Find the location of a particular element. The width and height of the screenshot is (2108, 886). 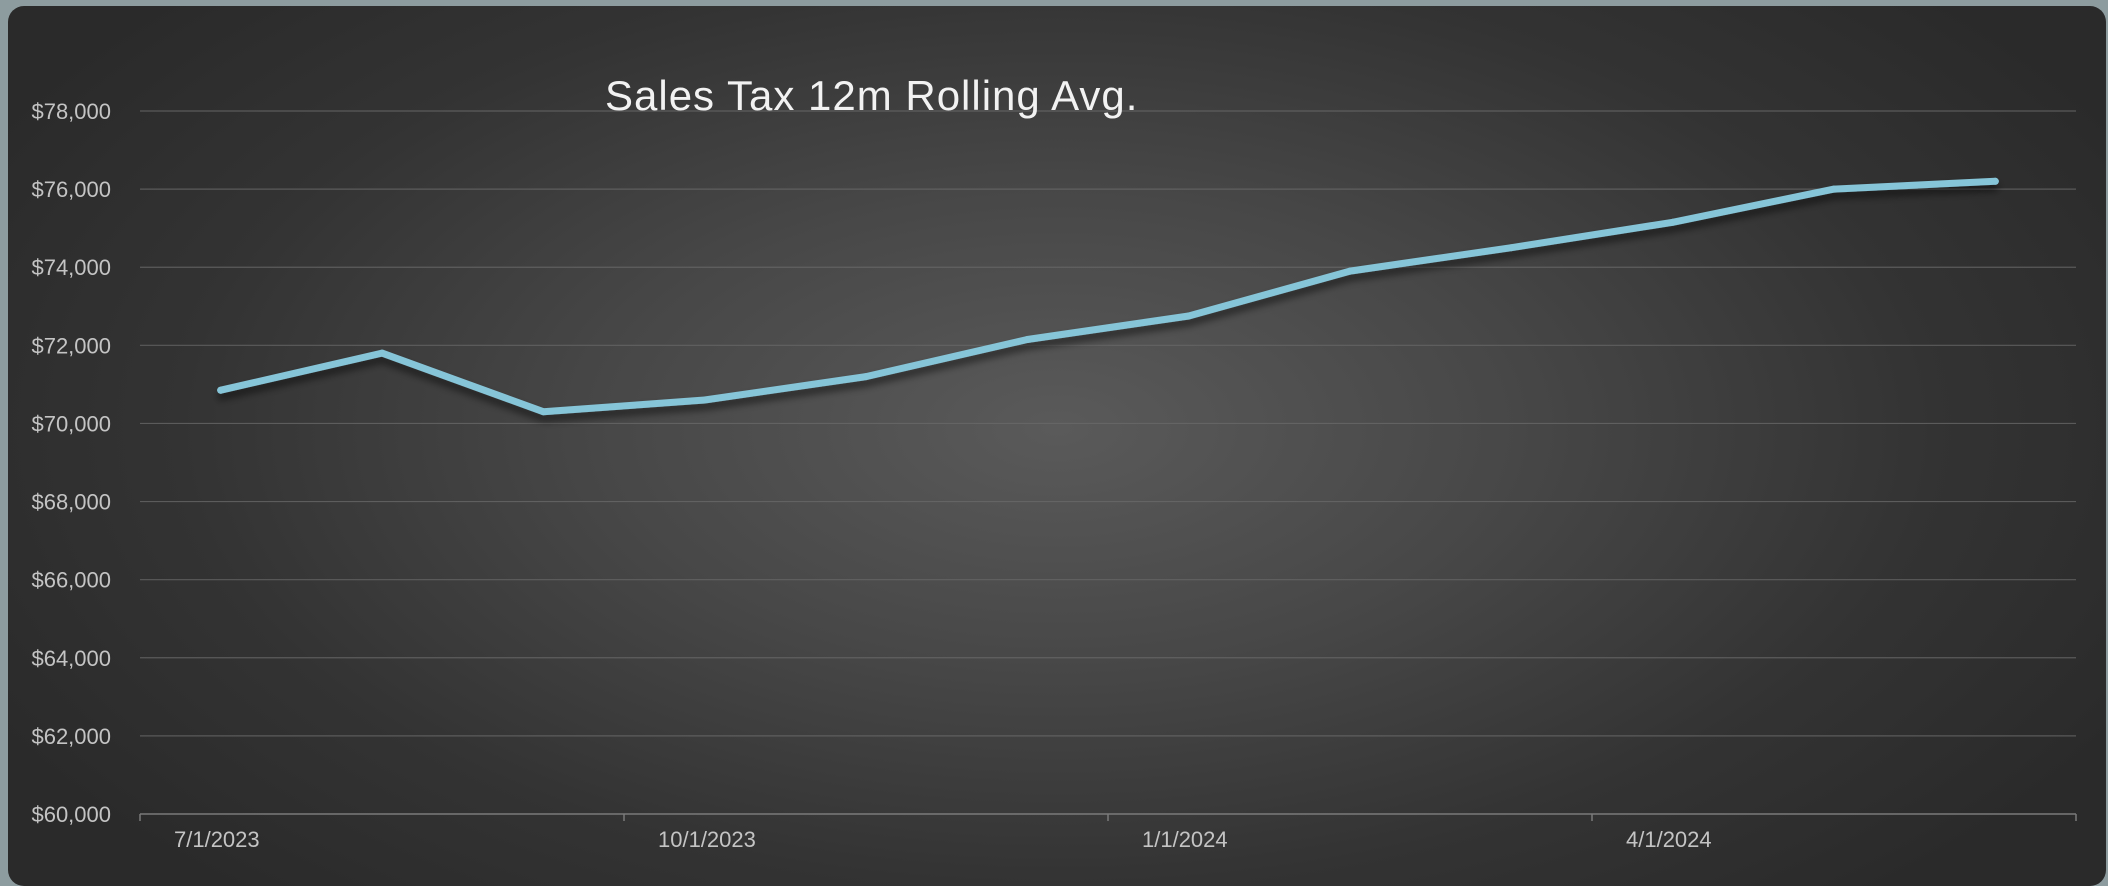

y-tick-label: $78,000 is located at coordinates (71, 111).